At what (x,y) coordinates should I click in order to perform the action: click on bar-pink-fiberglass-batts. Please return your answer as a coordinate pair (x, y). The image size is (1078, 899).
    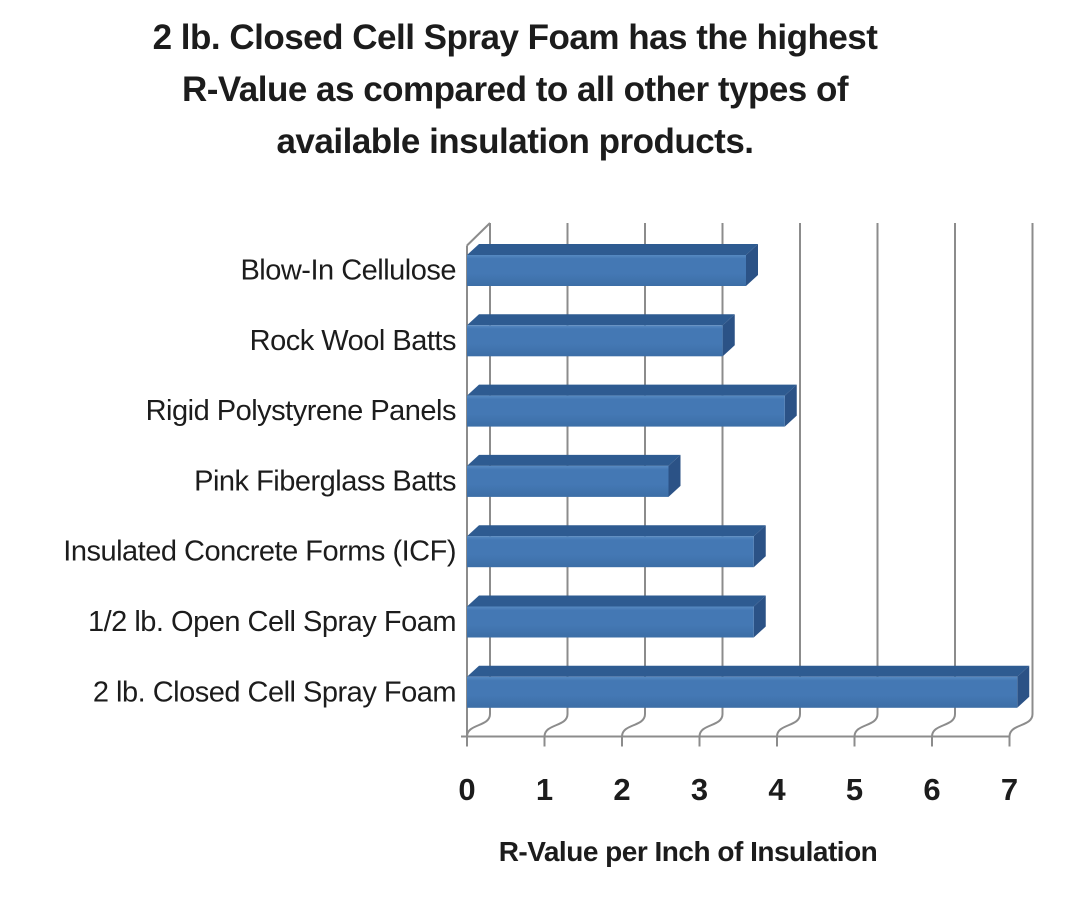
    Looking at the image, I should click on (568, 481).